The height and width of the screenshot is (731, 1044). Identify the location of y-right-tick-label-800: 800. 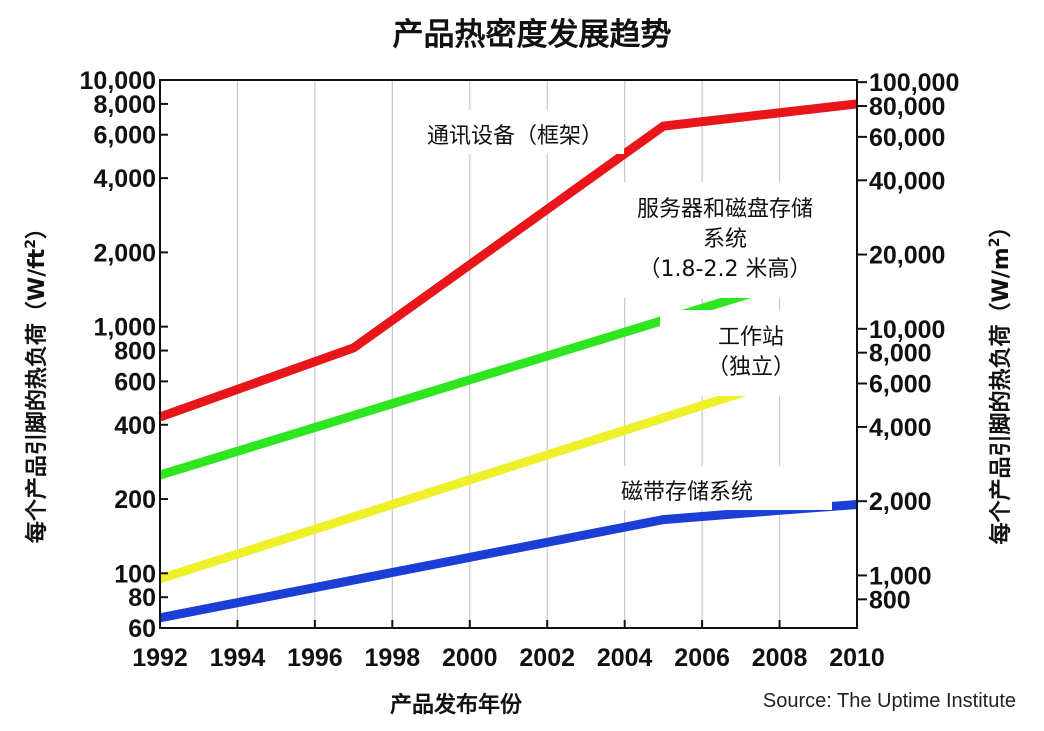
(890, 600).